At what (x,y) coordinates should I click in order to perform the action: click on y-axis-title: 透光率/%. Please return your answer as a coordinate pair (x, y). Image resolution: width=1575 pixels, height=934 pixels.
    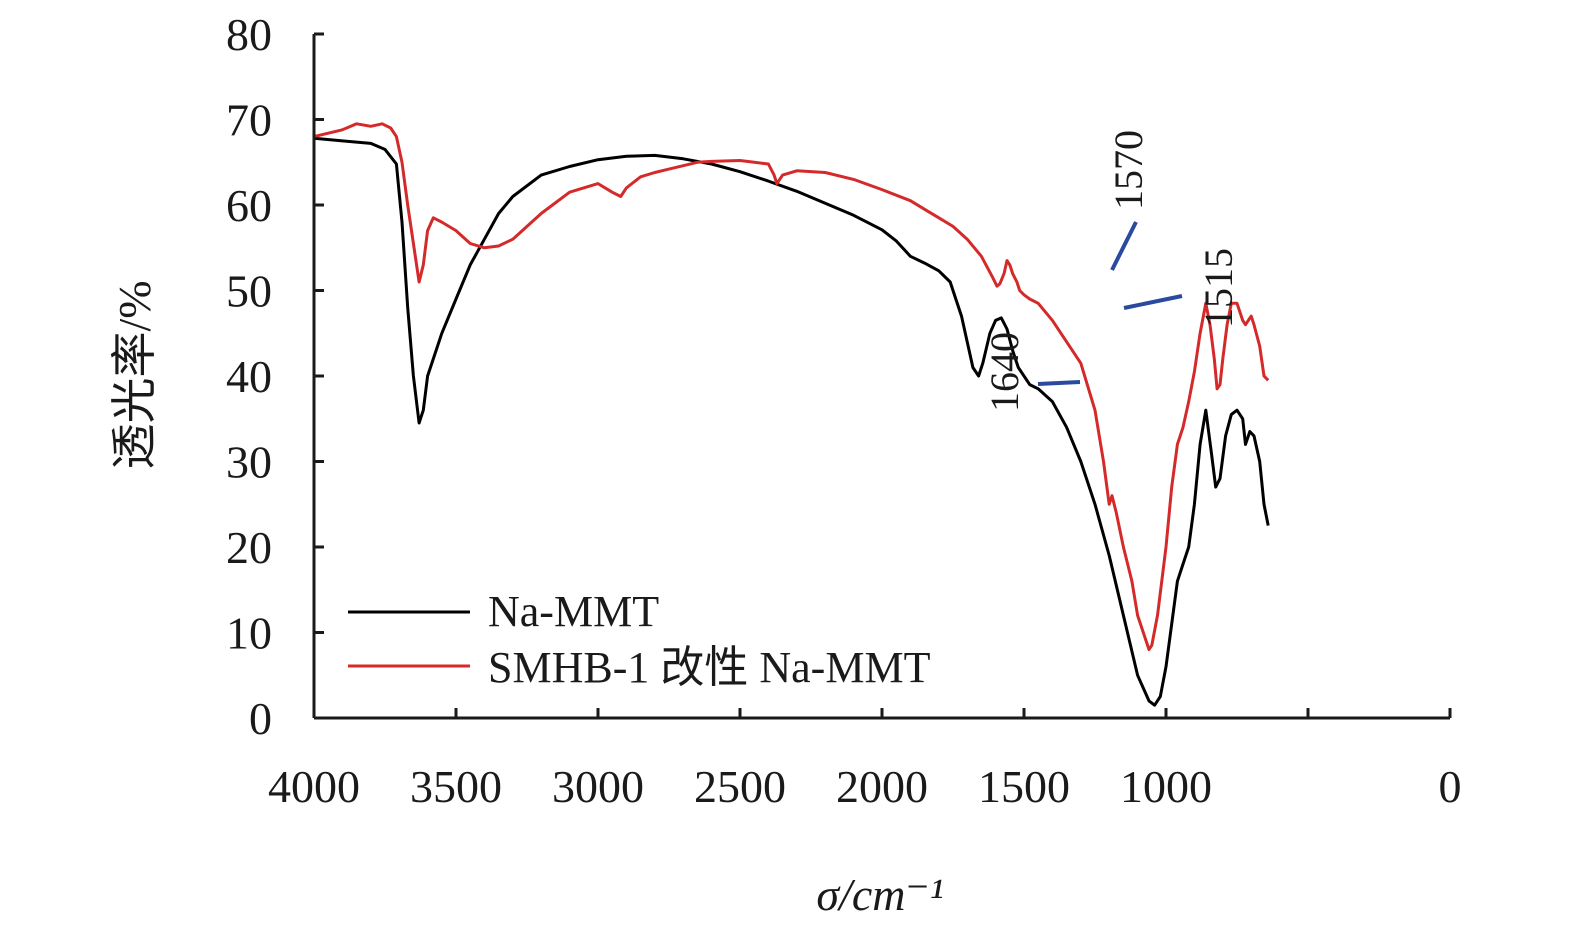
    Looking at the image, I should click on (134, 374).